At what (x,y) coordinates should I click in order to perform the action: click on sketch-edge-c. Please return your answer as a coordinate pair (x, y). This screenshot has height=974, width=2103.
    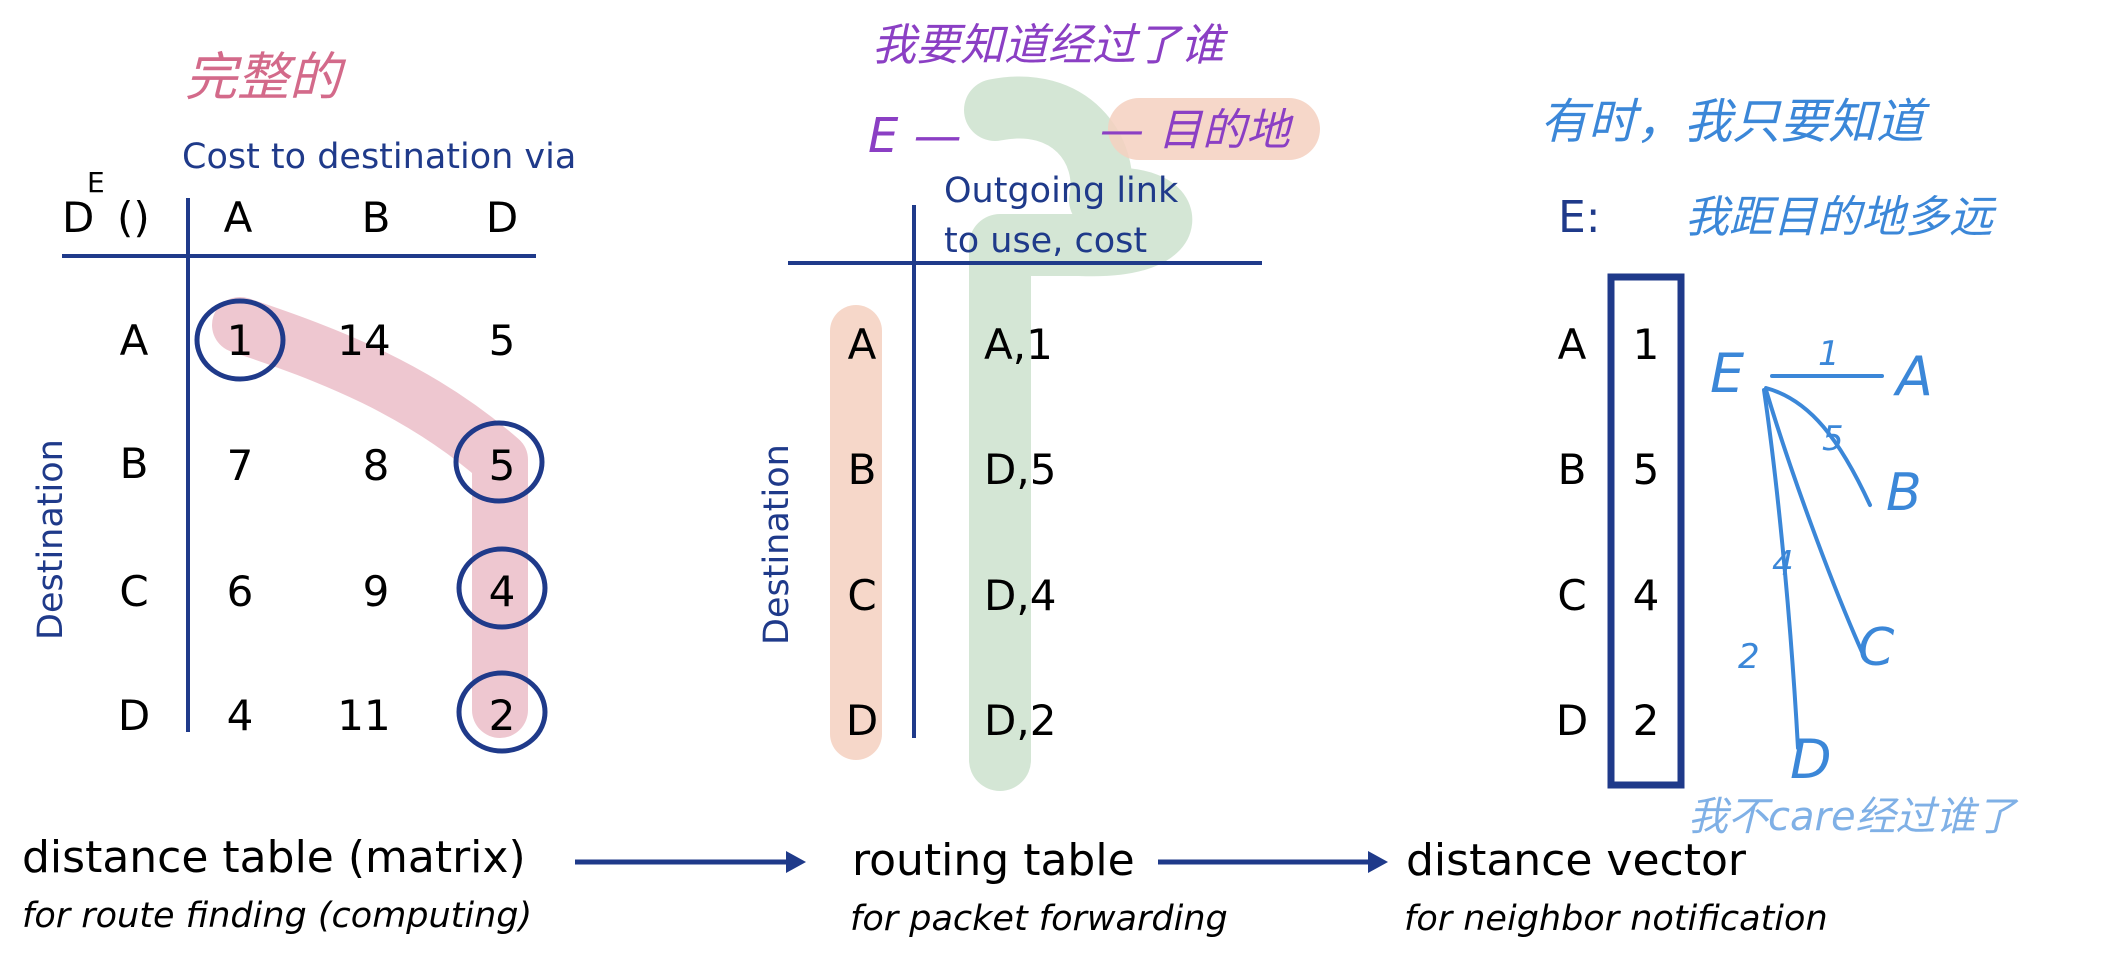
    Looking at the image, I should click on (1814, 521).